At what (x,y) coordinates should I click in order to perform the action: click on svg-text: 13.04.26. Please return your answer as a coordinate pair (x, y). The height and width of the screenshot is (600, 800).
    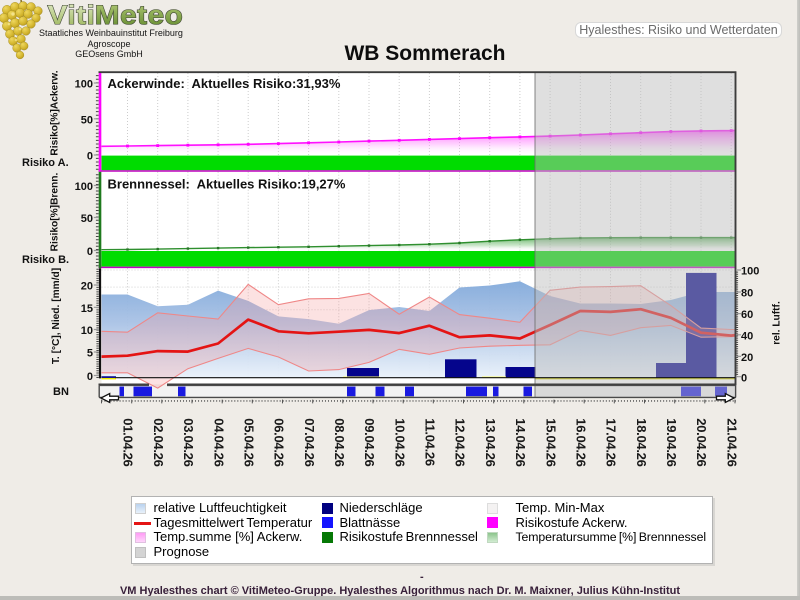
    Looking at the image, I should click on (490, 442).